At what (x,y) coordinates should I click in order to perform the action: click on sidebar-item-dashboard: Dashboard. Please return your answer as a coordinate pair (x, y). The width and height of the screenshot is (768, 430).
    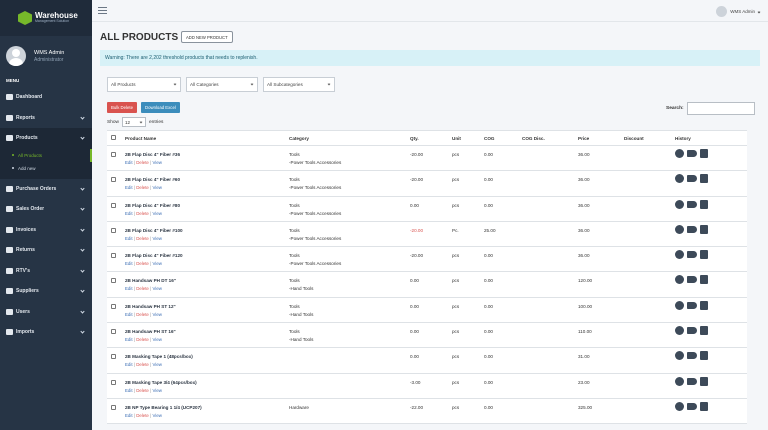
    Looking at the image, I should click on (46, 97).